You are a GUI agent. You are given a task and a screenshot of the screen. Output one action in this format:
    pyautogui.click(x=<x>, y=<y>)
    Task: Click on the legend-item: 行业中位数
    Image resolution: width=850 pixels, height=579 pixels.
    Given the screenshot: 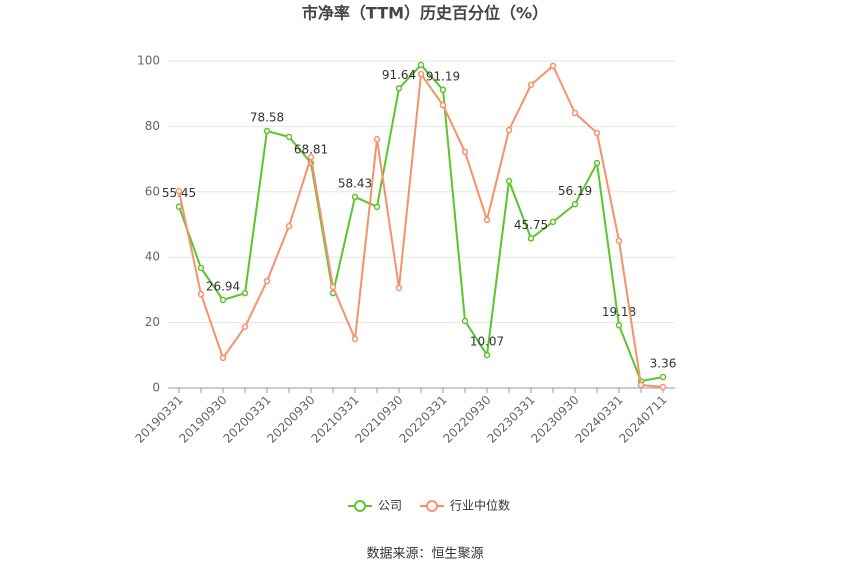 What is the action you would take?
    pyautogui.click(x=465, y=505)
    